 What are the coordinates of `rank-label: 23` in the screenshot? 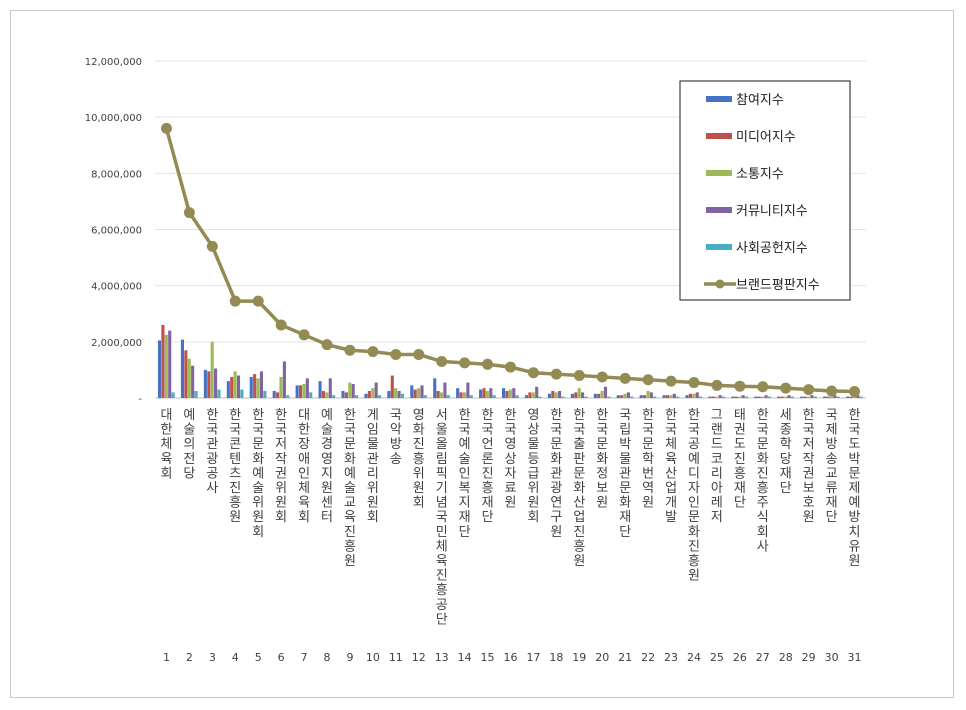 It's located at (671, 657).